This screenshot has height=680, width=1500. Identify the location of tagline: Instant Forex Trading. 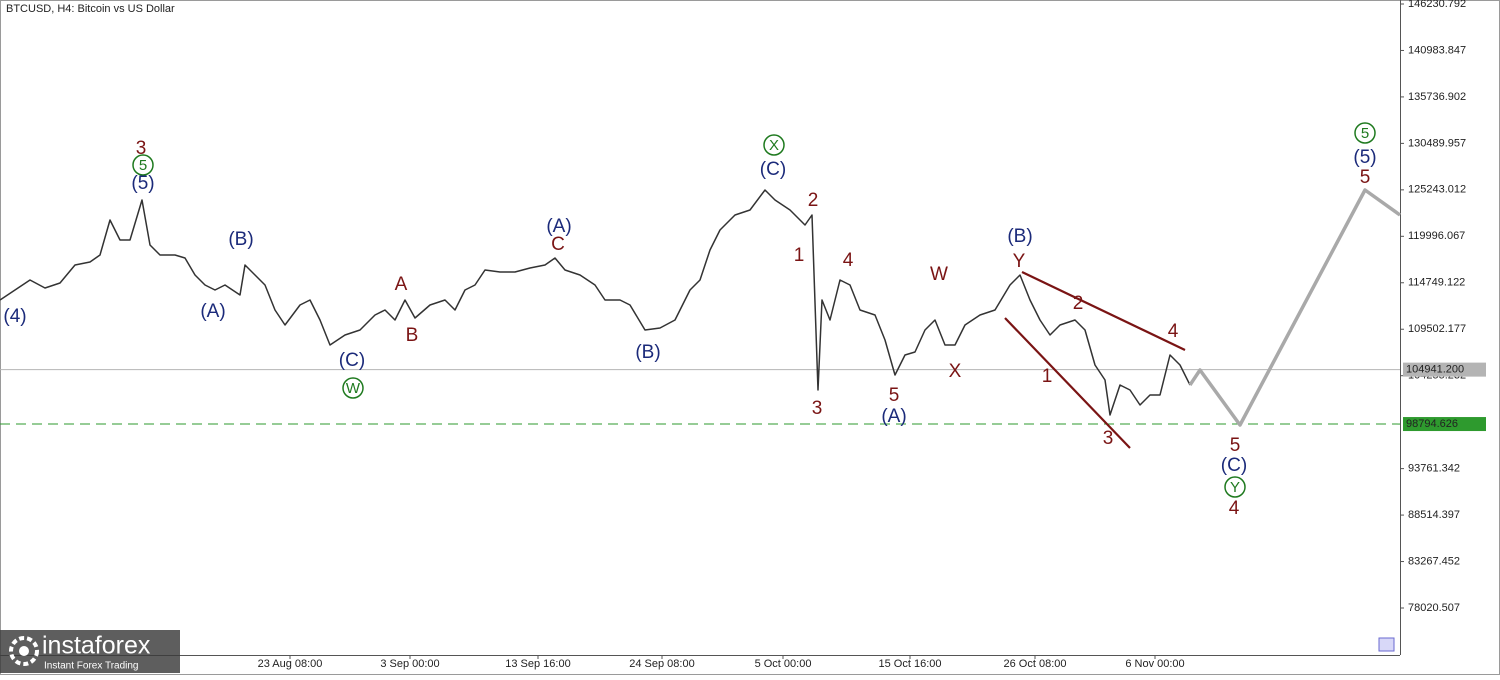
(91, 666).